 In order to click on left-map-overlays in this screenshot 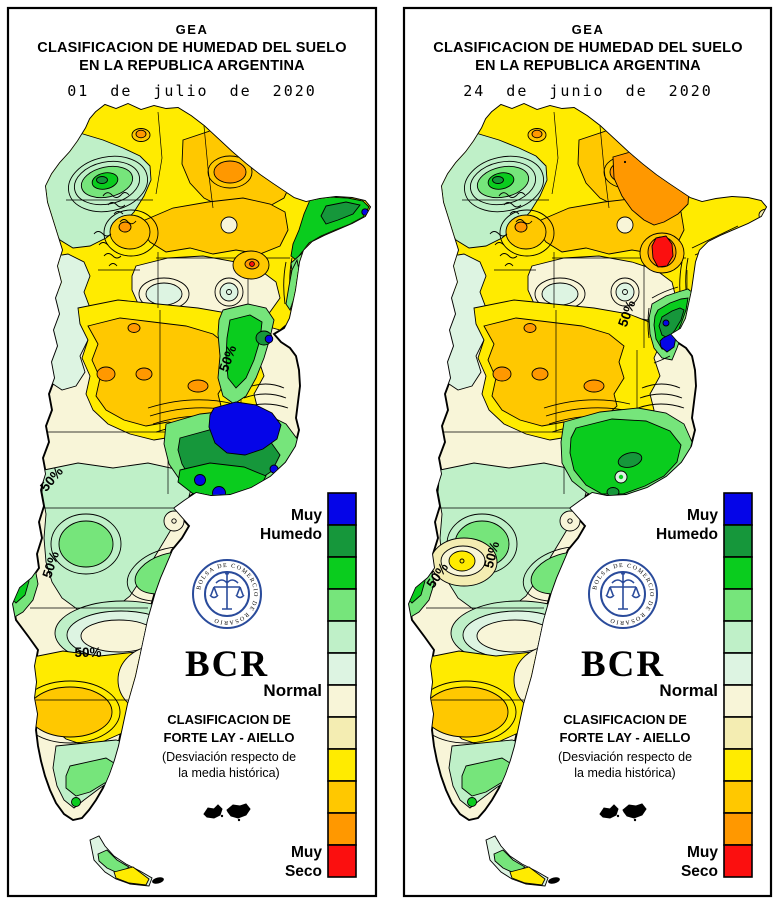, I will do `click(266, 348)`.